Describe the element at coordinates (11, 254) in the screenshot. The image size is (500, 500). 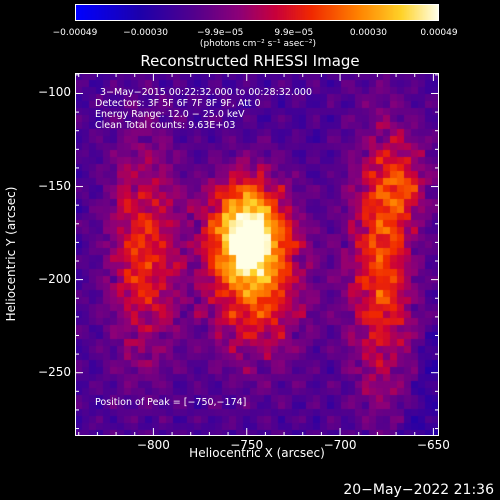
I see `y-axis-label: Heliocentric Y (arcsec)` at that location.